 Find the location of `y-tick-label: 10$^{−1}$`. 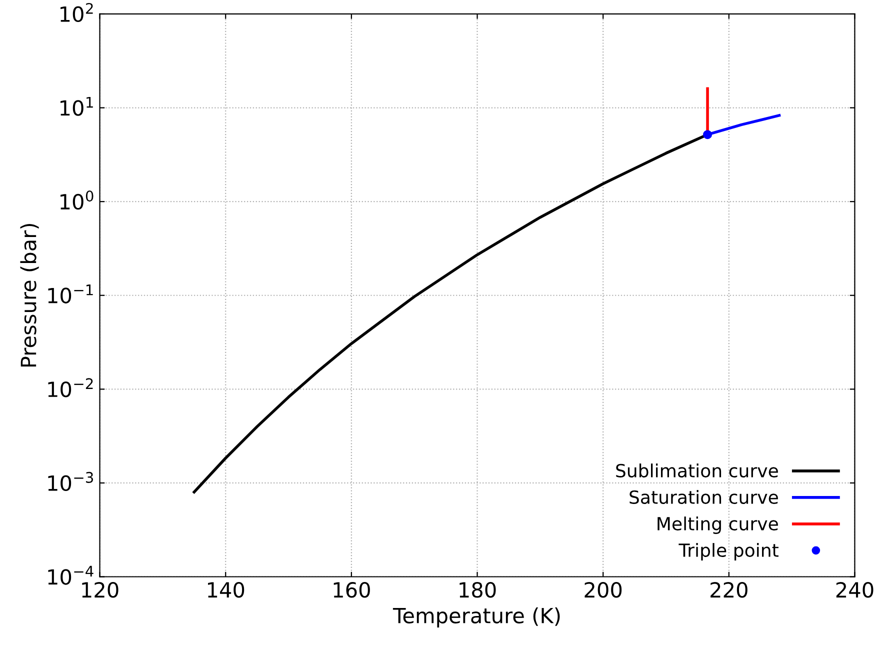

y-tick-label: 10$^{−1}$ is located at coordinates (70, 294).